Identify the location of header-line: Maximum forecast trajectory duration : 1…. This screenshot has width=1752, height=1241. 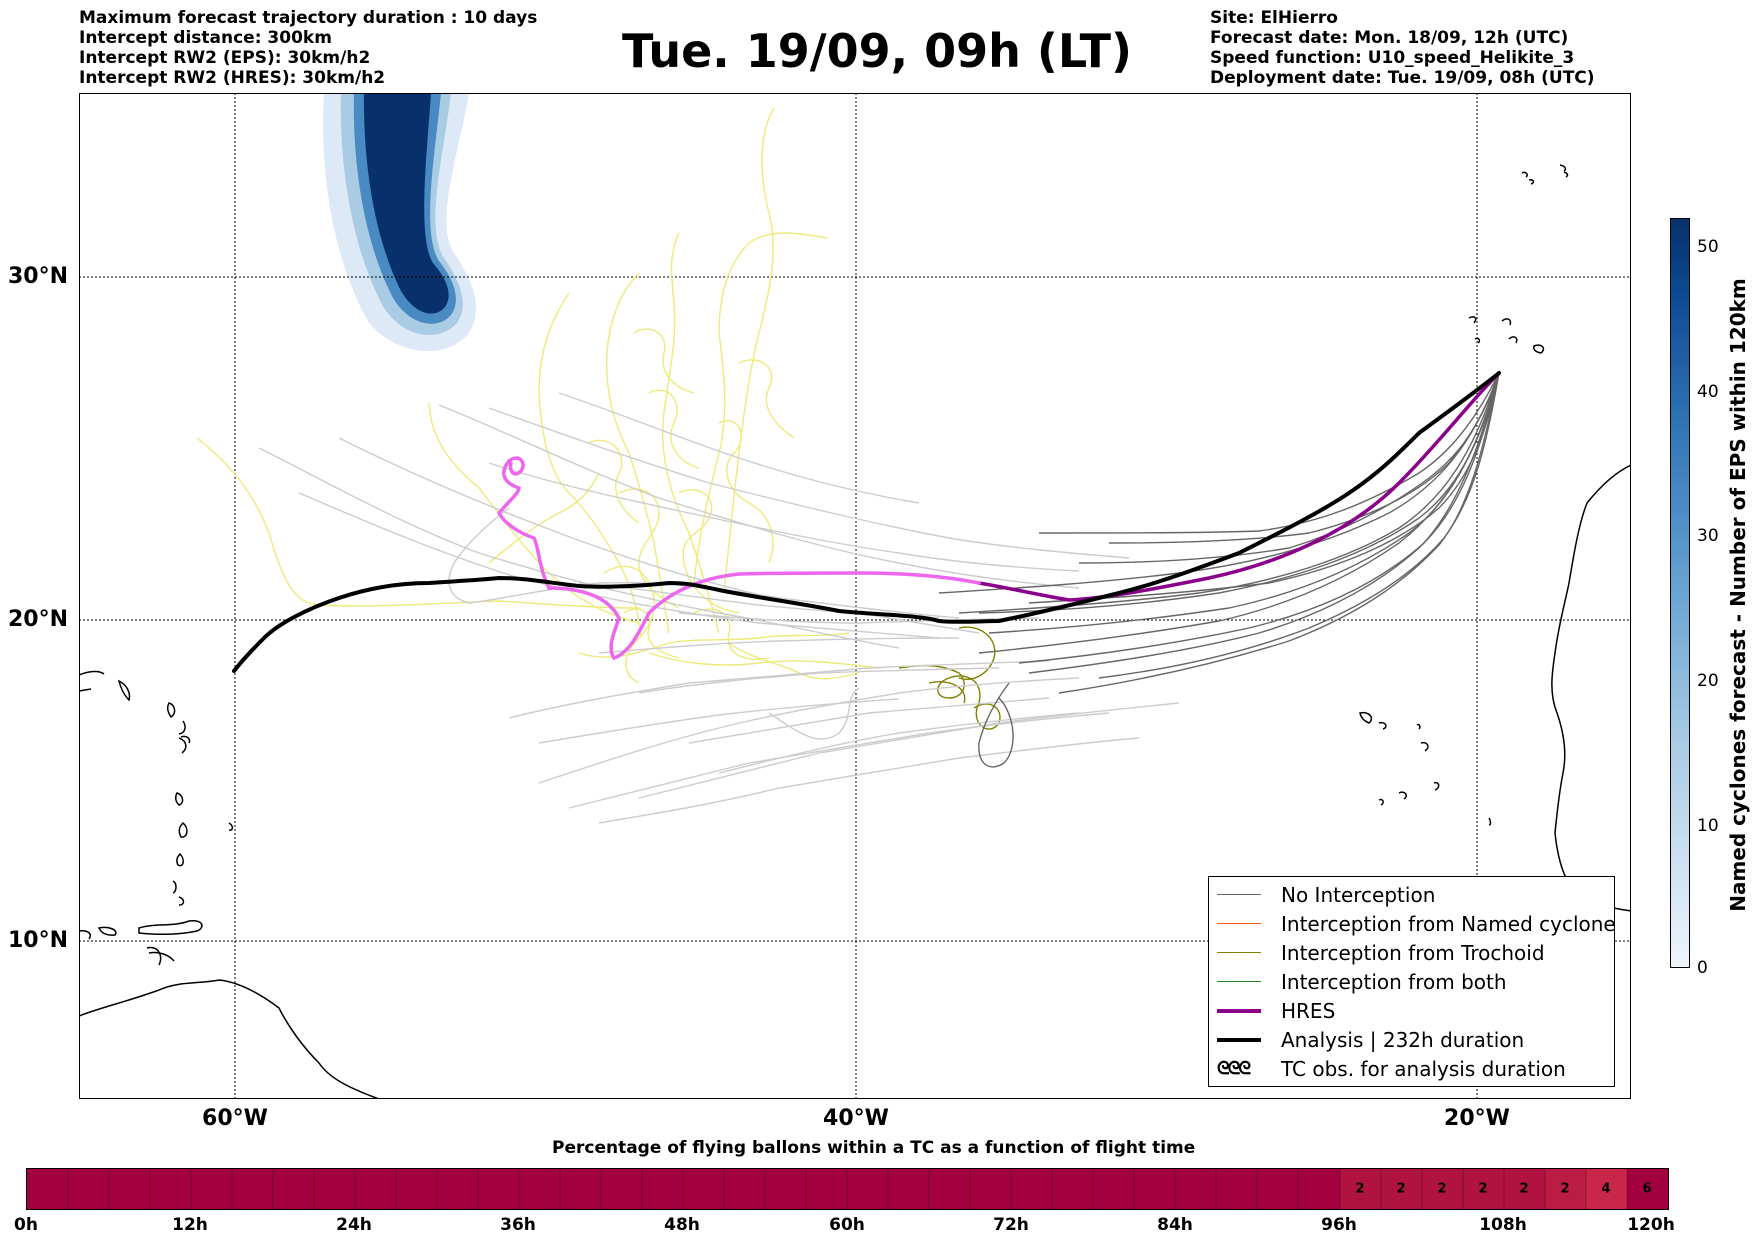
(308, 18).